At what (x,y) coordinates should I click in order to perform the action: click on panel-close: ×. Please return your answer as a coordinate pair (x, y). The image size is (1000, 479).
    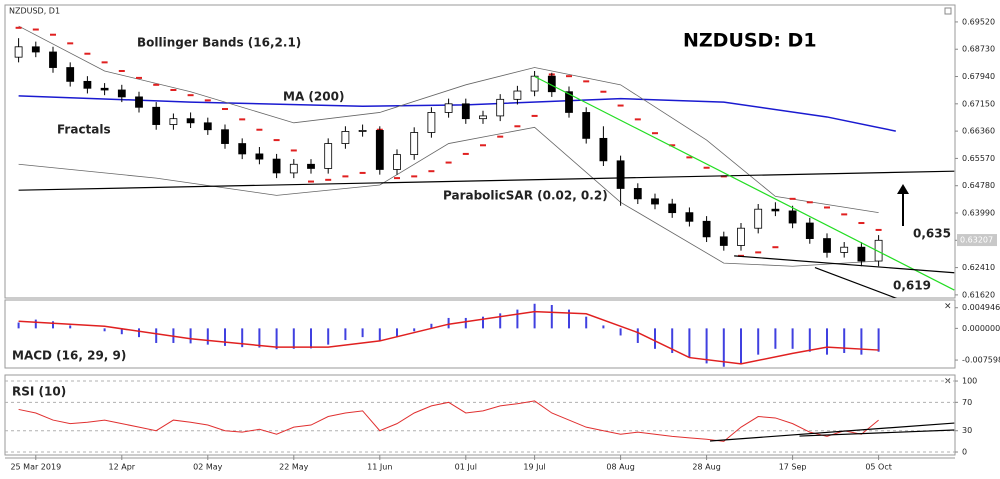
    Looking at the image, I should click on (948, 307).